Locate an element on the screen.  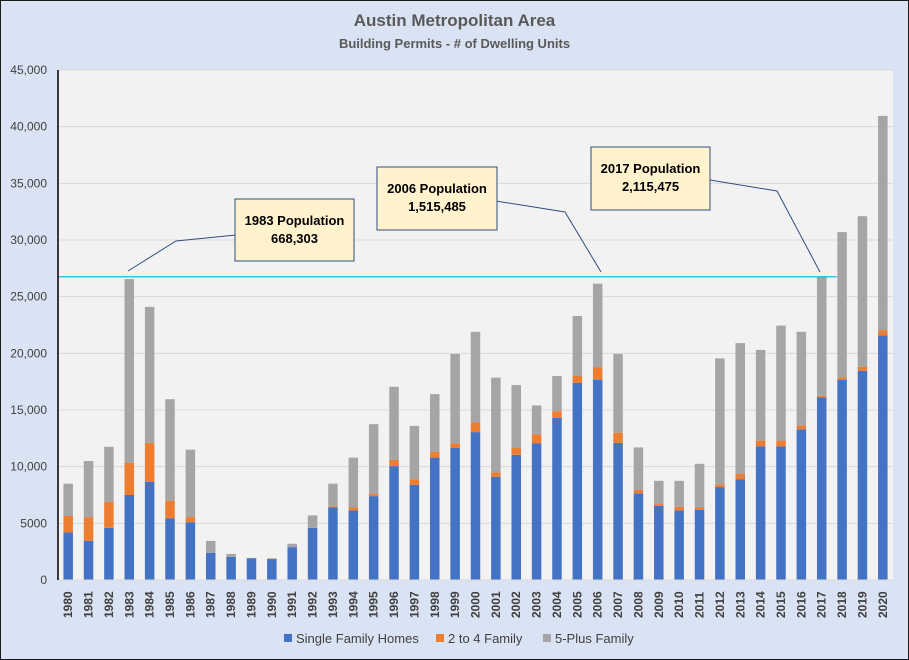
x-tick-label: 2002 is located at coordinates (516, 604).